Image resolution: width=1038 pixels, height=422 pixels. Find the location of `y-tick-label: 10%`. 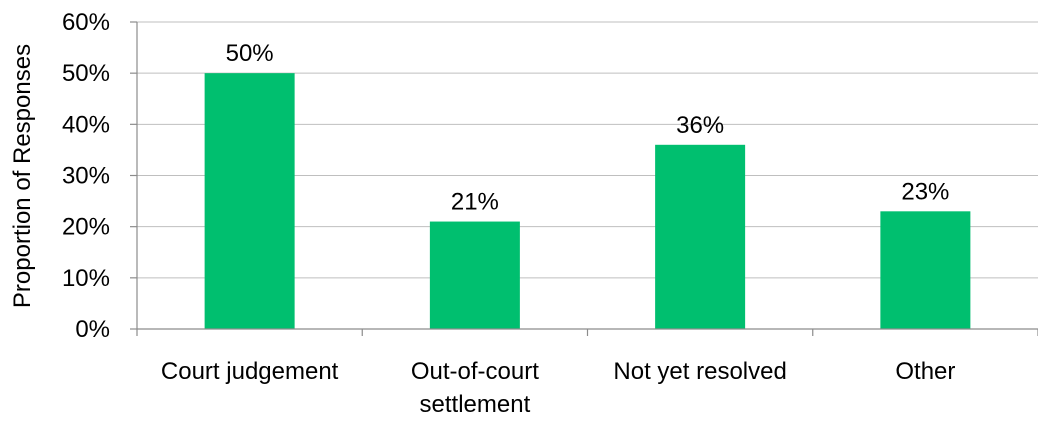

y-tick-label: 10% is located at coordinates (86, 278).